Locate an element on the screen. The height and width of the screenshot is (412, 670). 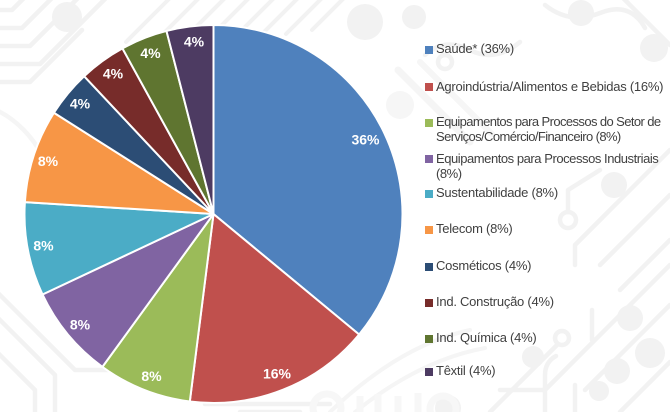
svg-text: 16% is located at coordinates (277, 373).